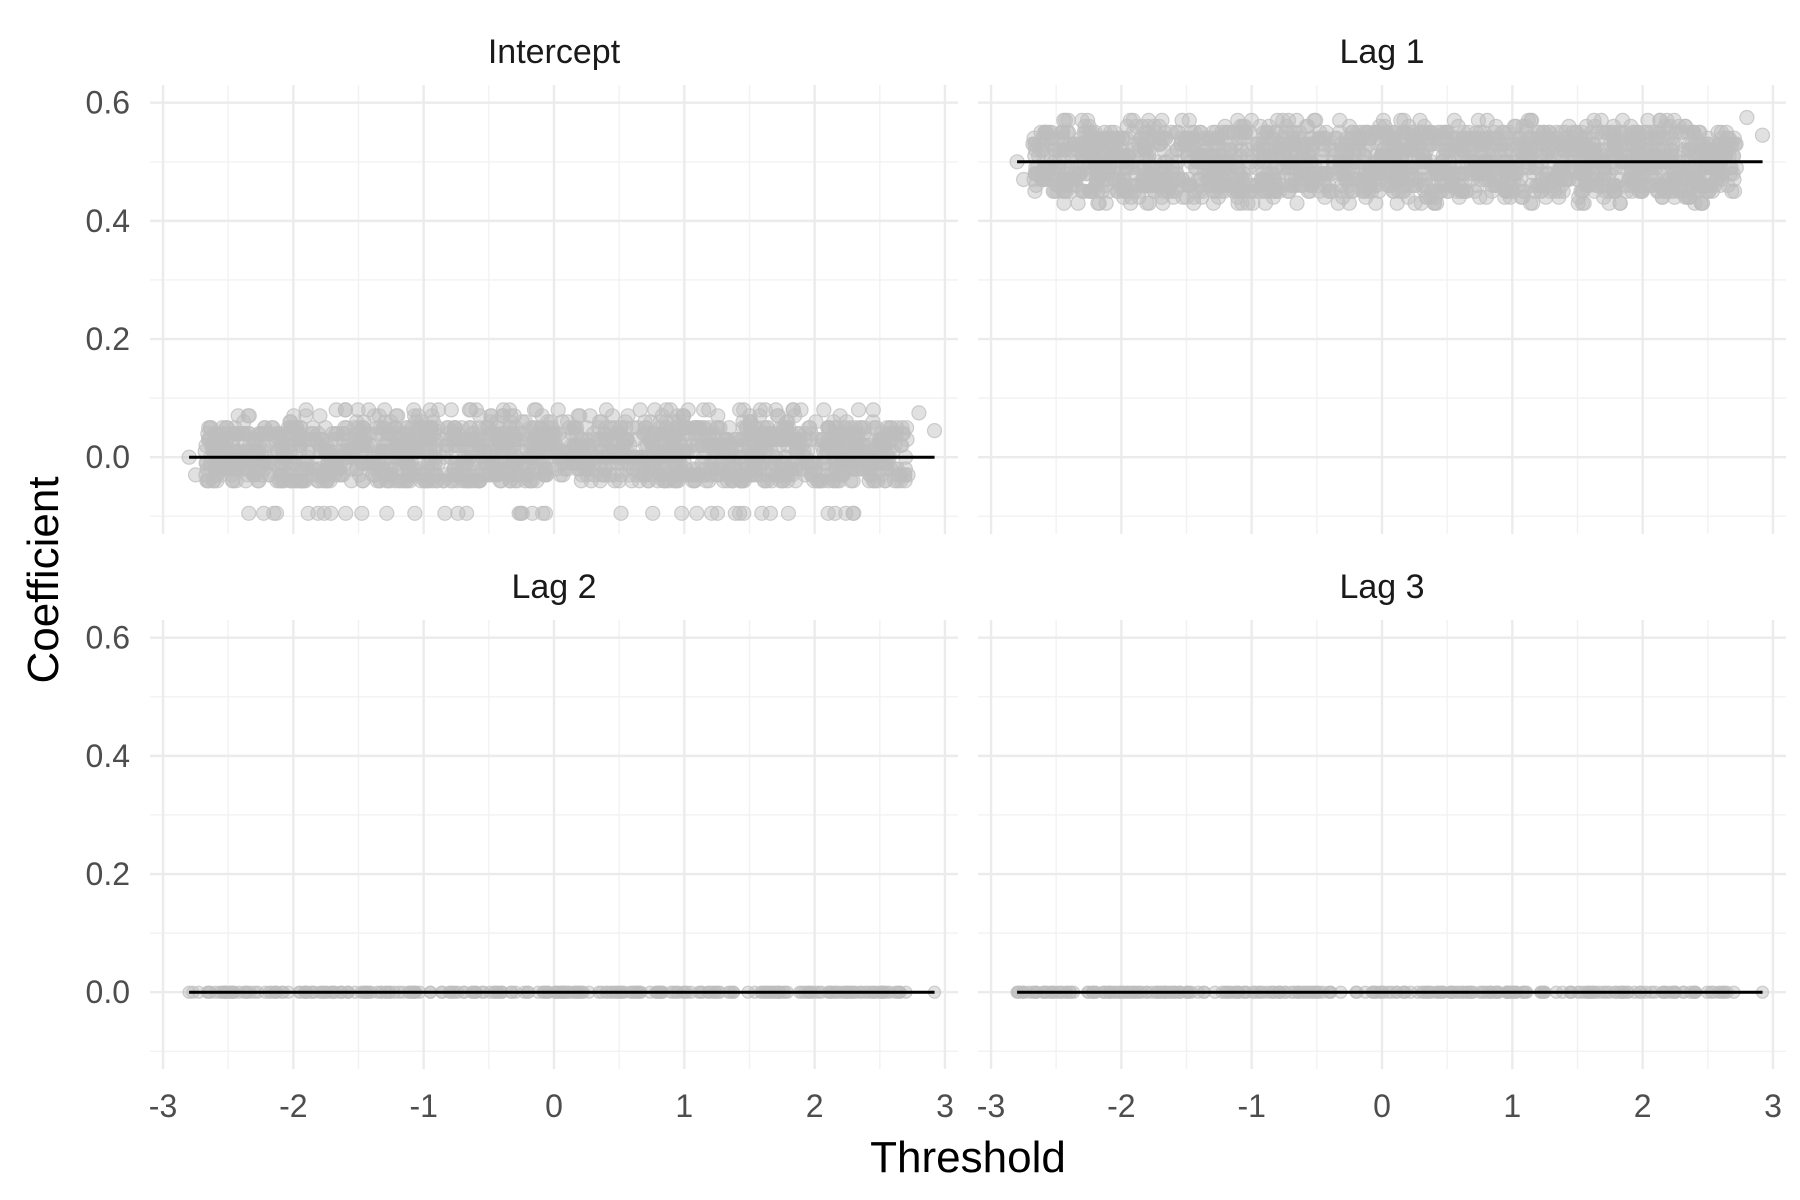 This screenshot has height=1200, width=1800. What do you see at coordinates (1381, 587) in the screenshot?
I see `panel-title: Lag 3` at bounding box center [1381, 587].